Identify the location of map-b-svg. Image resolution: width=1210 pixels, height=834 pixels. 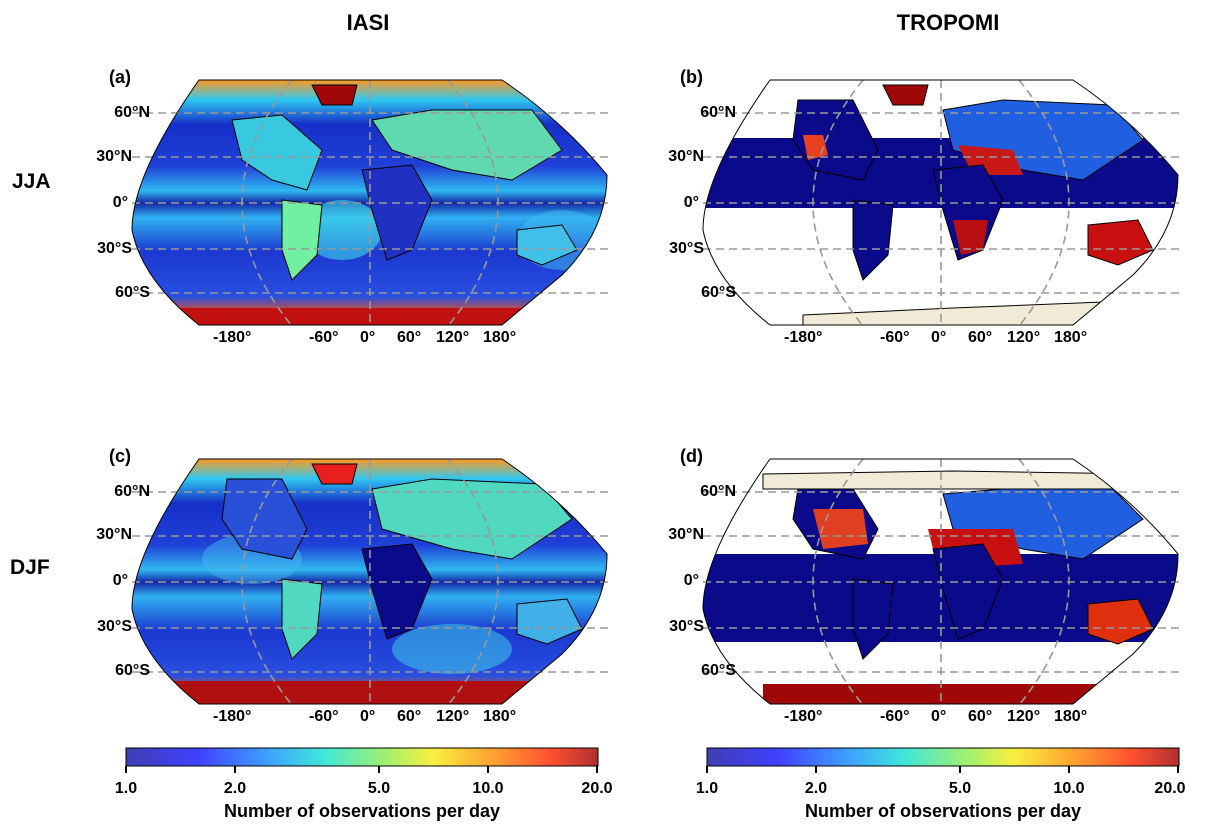
(940, 203).